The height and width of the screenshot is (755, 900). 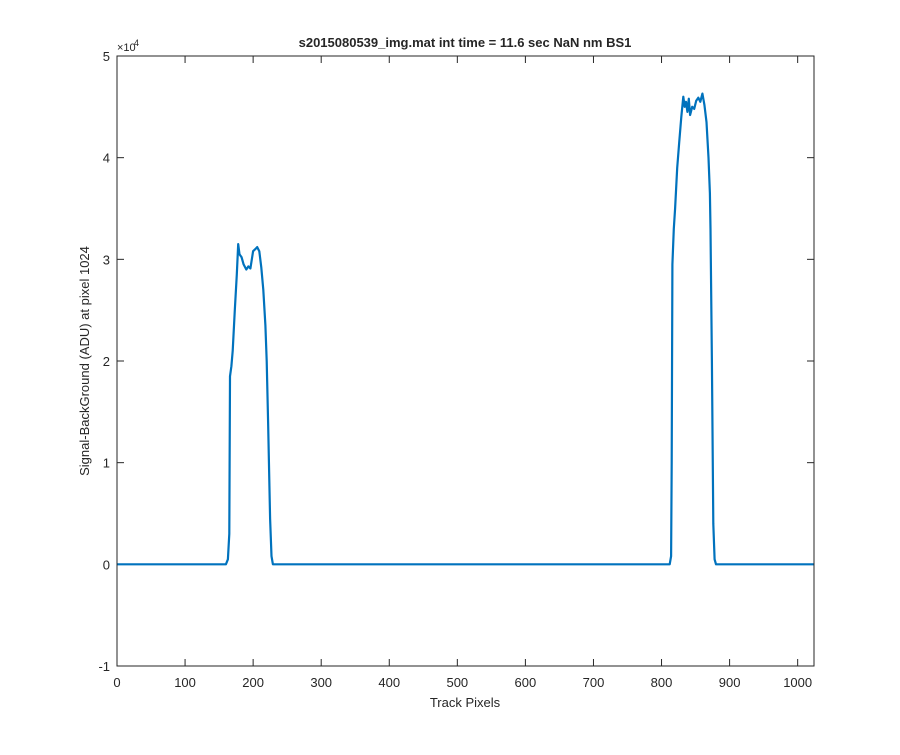 I want to click on x-tick-label: 900, so click(x=730, y=682).